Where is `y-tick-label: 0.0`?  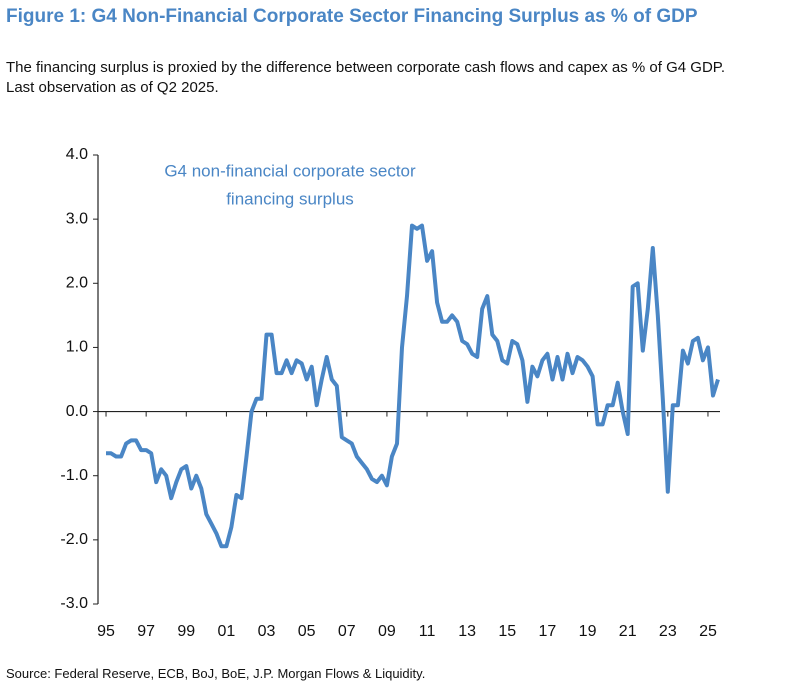 y-tick-label: 0.0 is located at coordinates (77, 411).